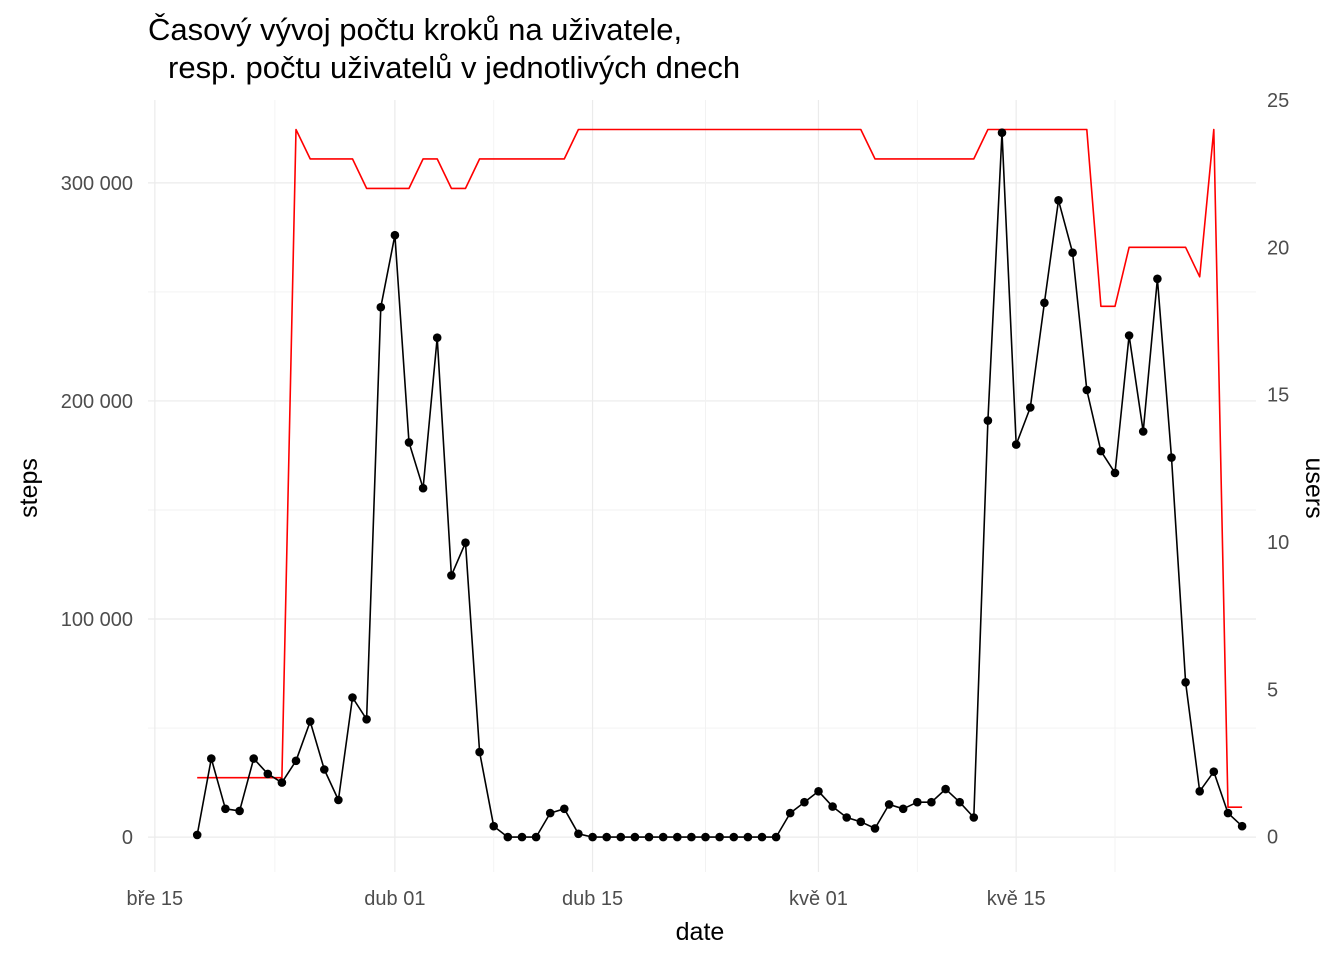  What do you see at coordinates (592, 899) in the screenshot?
I see `x-tick-label: dub 15` at bounding box center [592, 899].